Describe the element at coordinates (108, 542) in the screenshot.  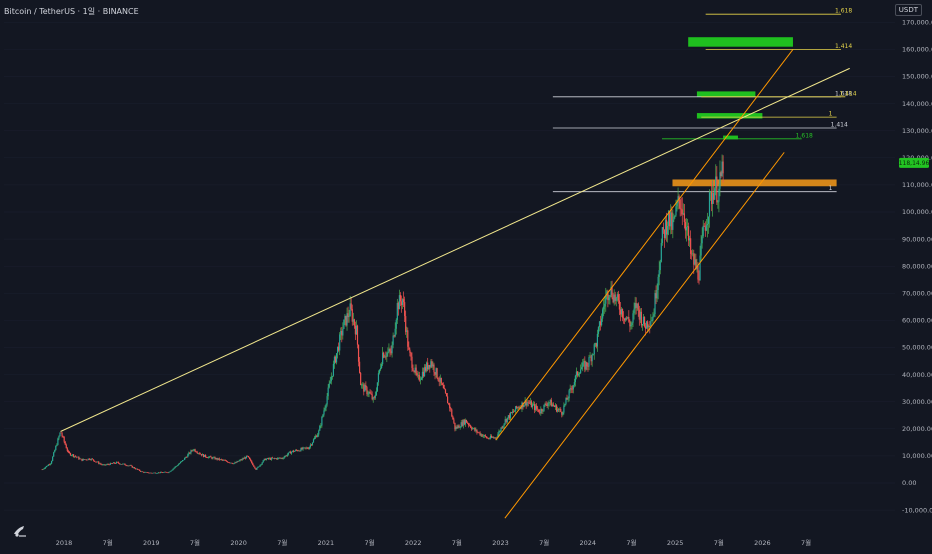
I see `x-tick-label: 7월` at that location.